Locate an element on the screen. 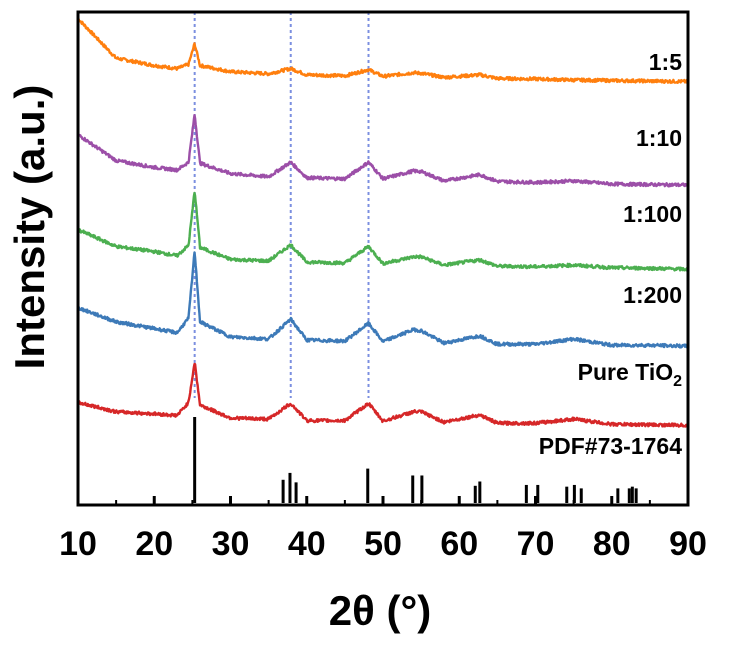  reference-pattern-label: PDF#73-1764 is located at coordinates (610, 446).